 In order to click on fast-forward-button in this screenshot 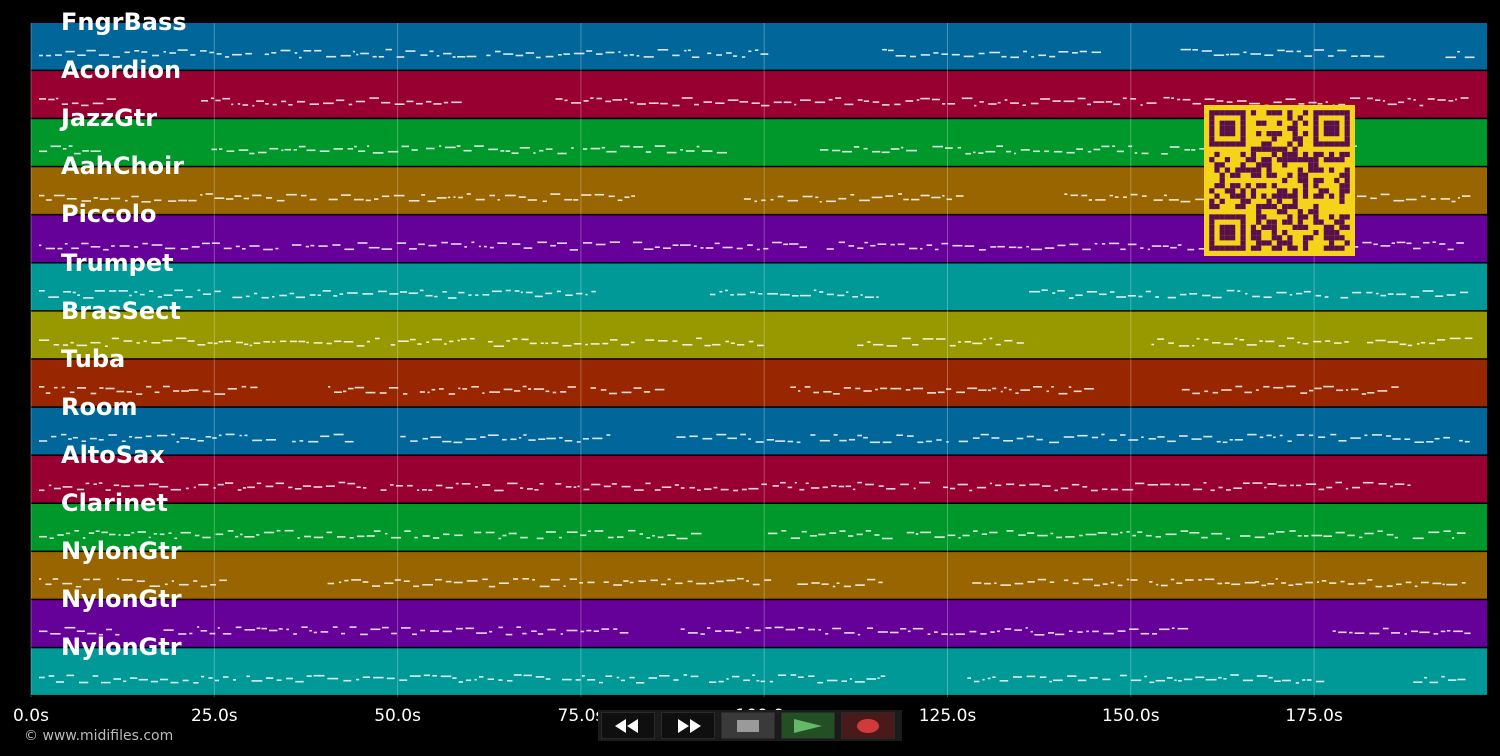, I will do `click(688, 725)`.